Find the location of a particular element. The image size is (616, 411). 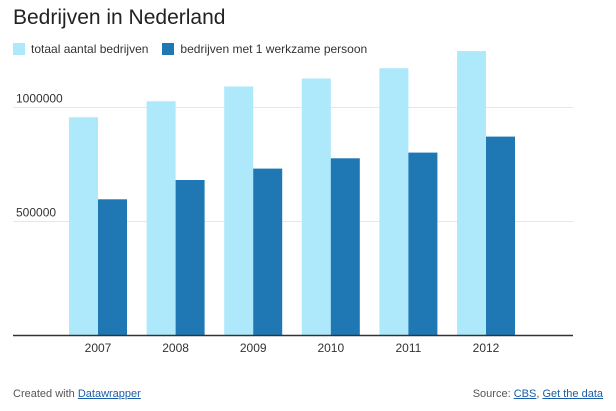

footer-source: Source: CBS, Get the data is located at coordinates (538, 394).